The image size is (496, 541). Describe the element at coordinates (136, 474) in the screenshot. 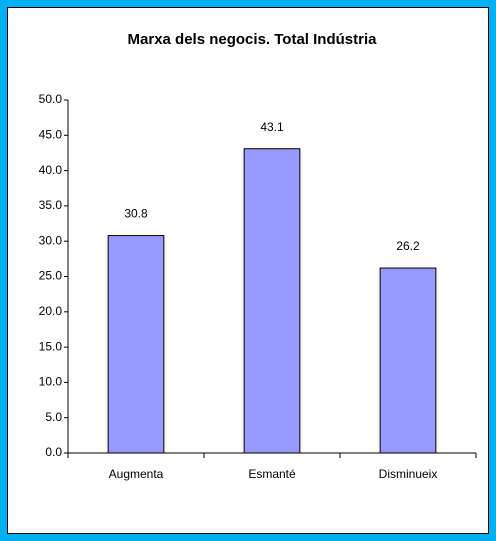

I see `x-tick-label: Augmenta` at that location.